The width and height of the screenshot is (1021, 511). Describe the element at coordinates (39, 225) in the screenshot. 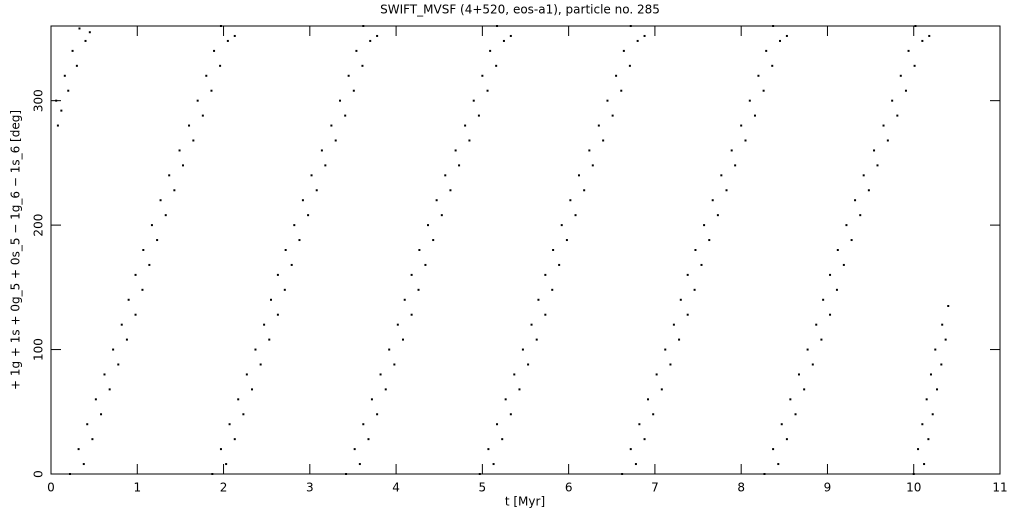

I see `y-tick-label: 200` at that location.